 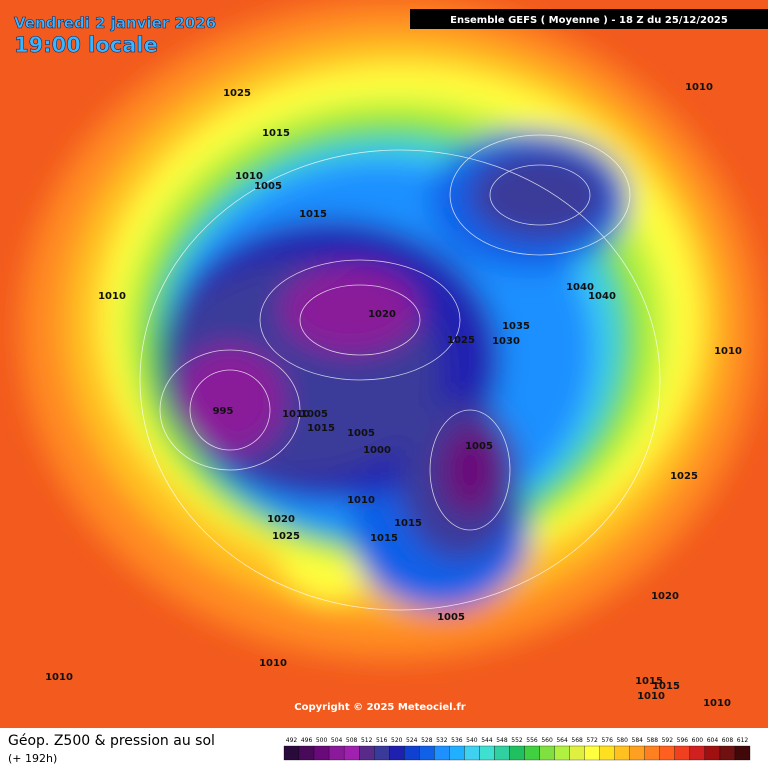 I want to click on scale-label: 556, so click(x=532, y=740).